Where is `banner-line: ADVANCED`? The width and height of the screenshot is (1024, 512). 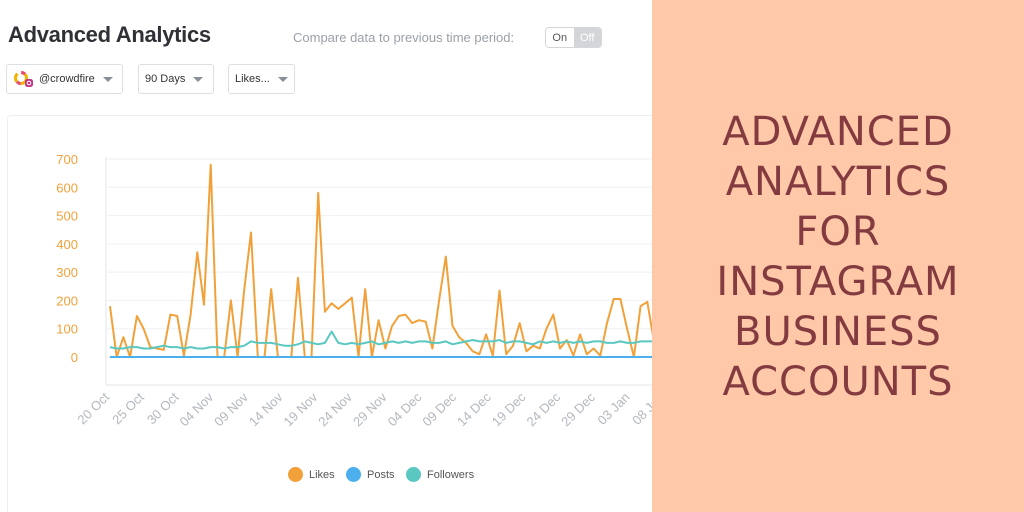
banner-line: ADVANCED is located at coordinates (838, 132).